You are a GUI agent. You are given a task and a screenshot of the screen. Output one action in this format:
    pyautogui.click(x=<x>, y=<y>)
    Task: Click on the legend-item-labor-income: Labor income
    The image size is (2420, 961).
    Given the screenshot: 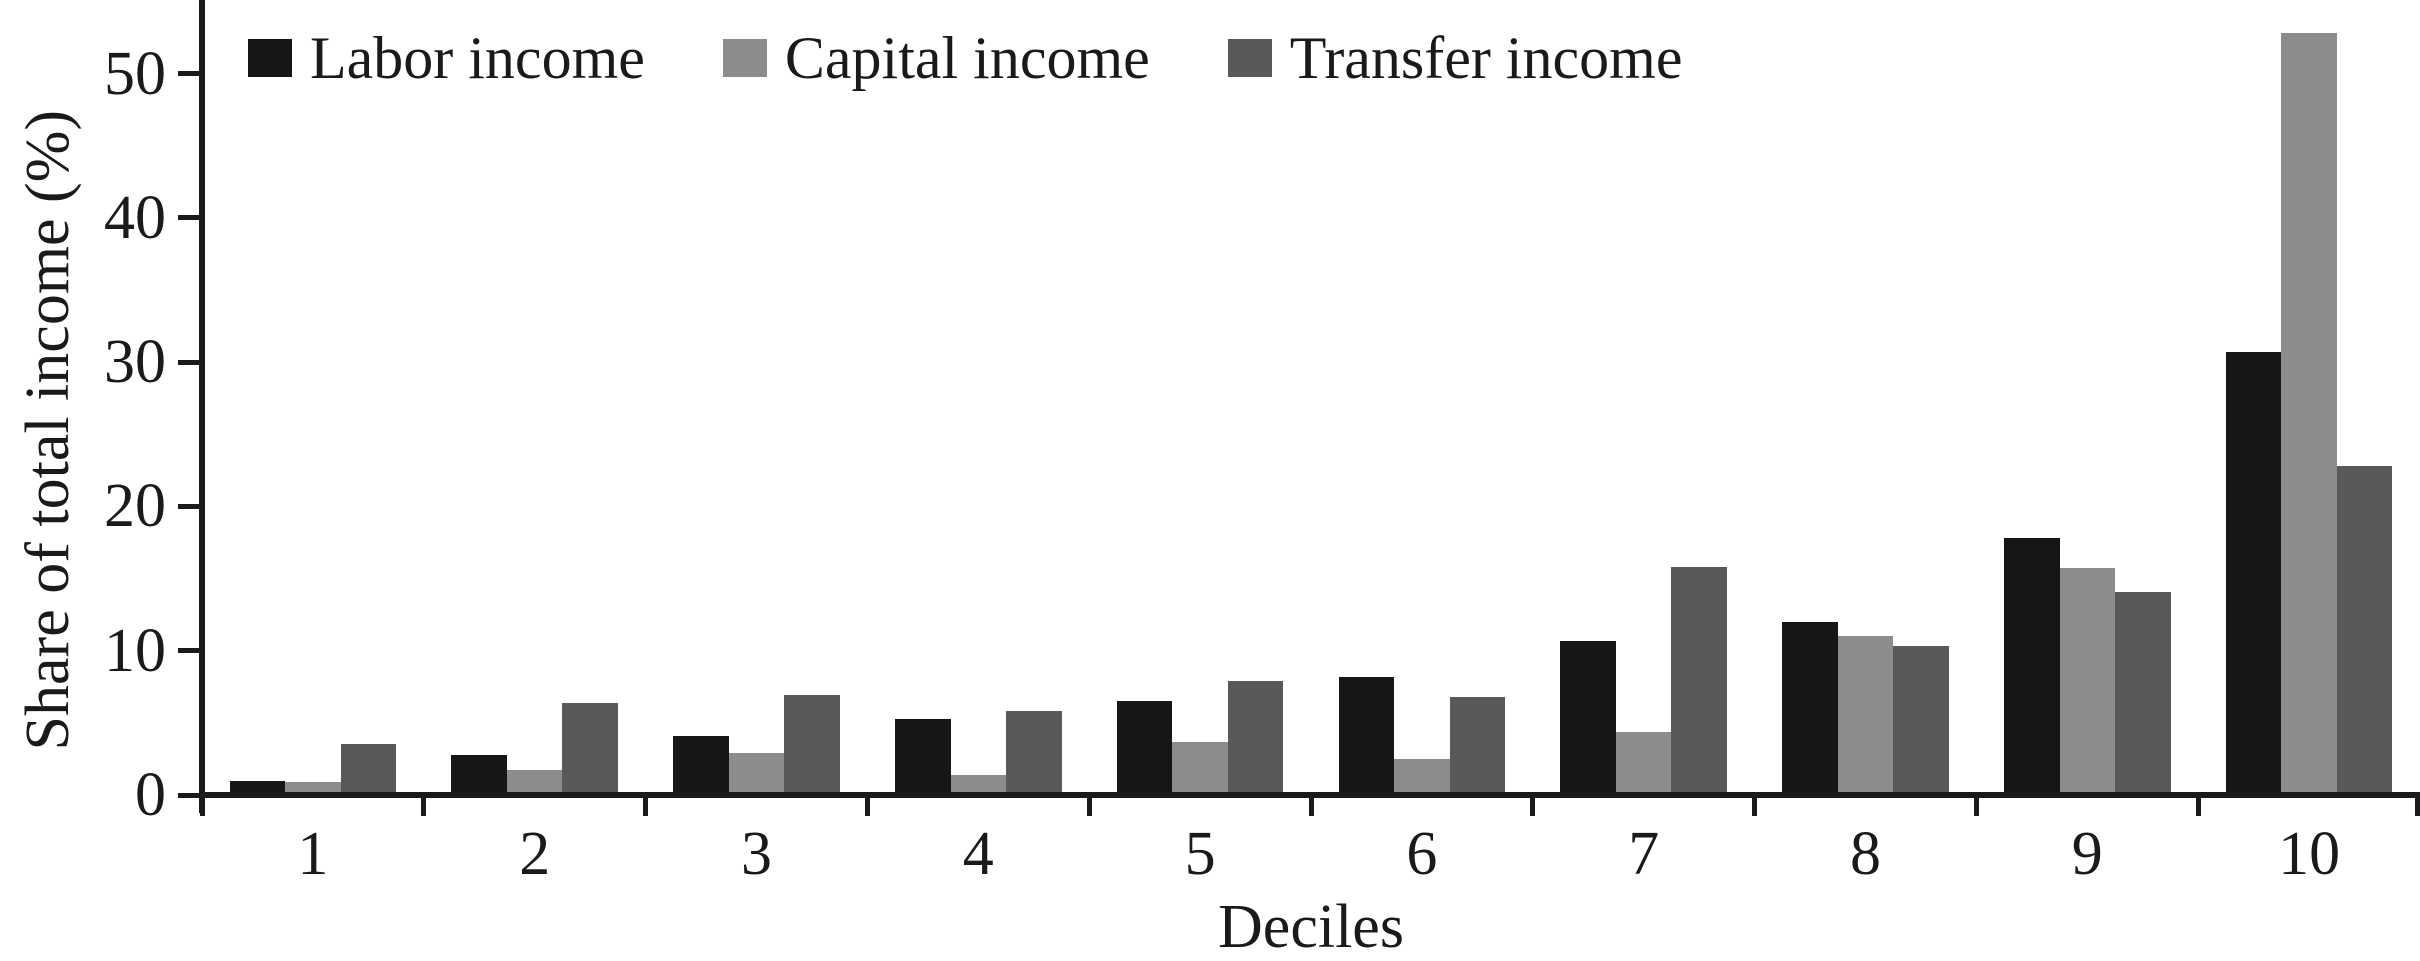 What is the action you would take?
    pyautogui.click(x=446, y=58)
    